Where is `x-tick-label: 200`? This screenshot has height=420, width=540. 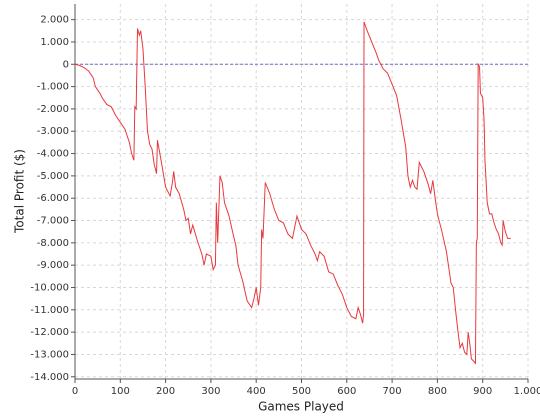 x-tick-label: 200 is located at coordinates (165, 391).